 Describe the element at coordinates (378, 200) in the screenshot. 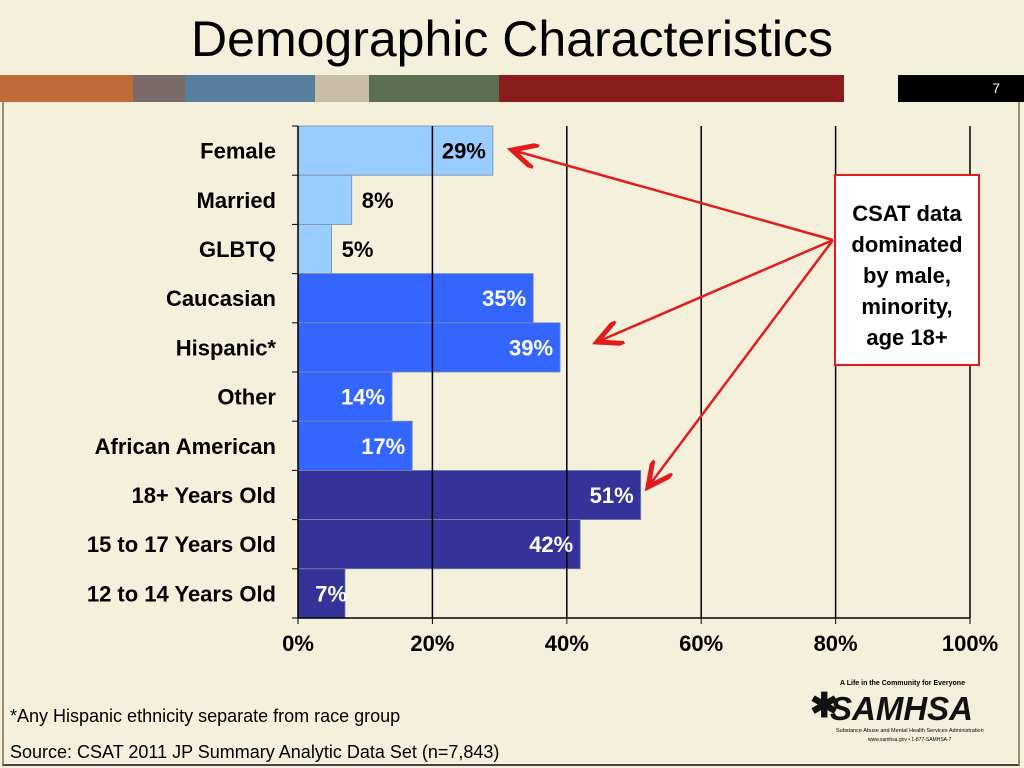

I see `data-label: 8%` at that location.